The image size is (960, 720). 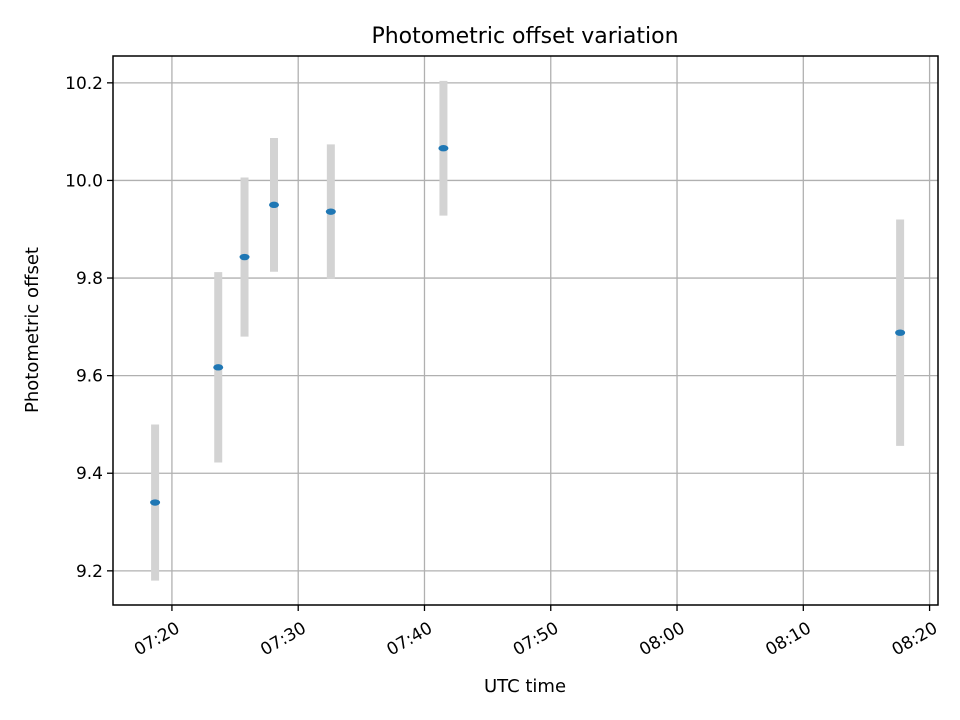 I want to click on y-axis-ticks: 9.2 9.4 9.6 9.8 10.0 10.2, so click(x=89, y=328).